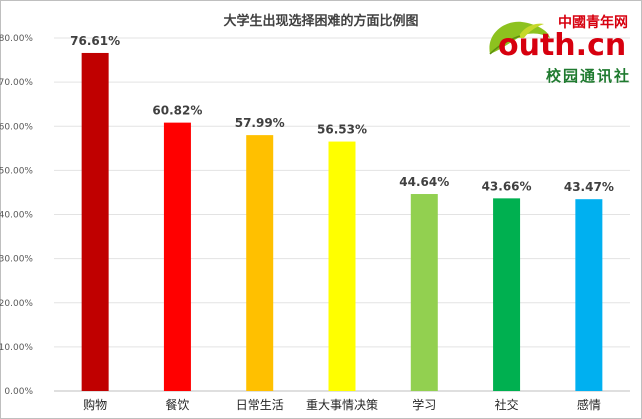  What do you see at coordinates (260, 405) in the screenshot?
I see `x-tick-label: 日常生活` at bounding box center [260, 405].